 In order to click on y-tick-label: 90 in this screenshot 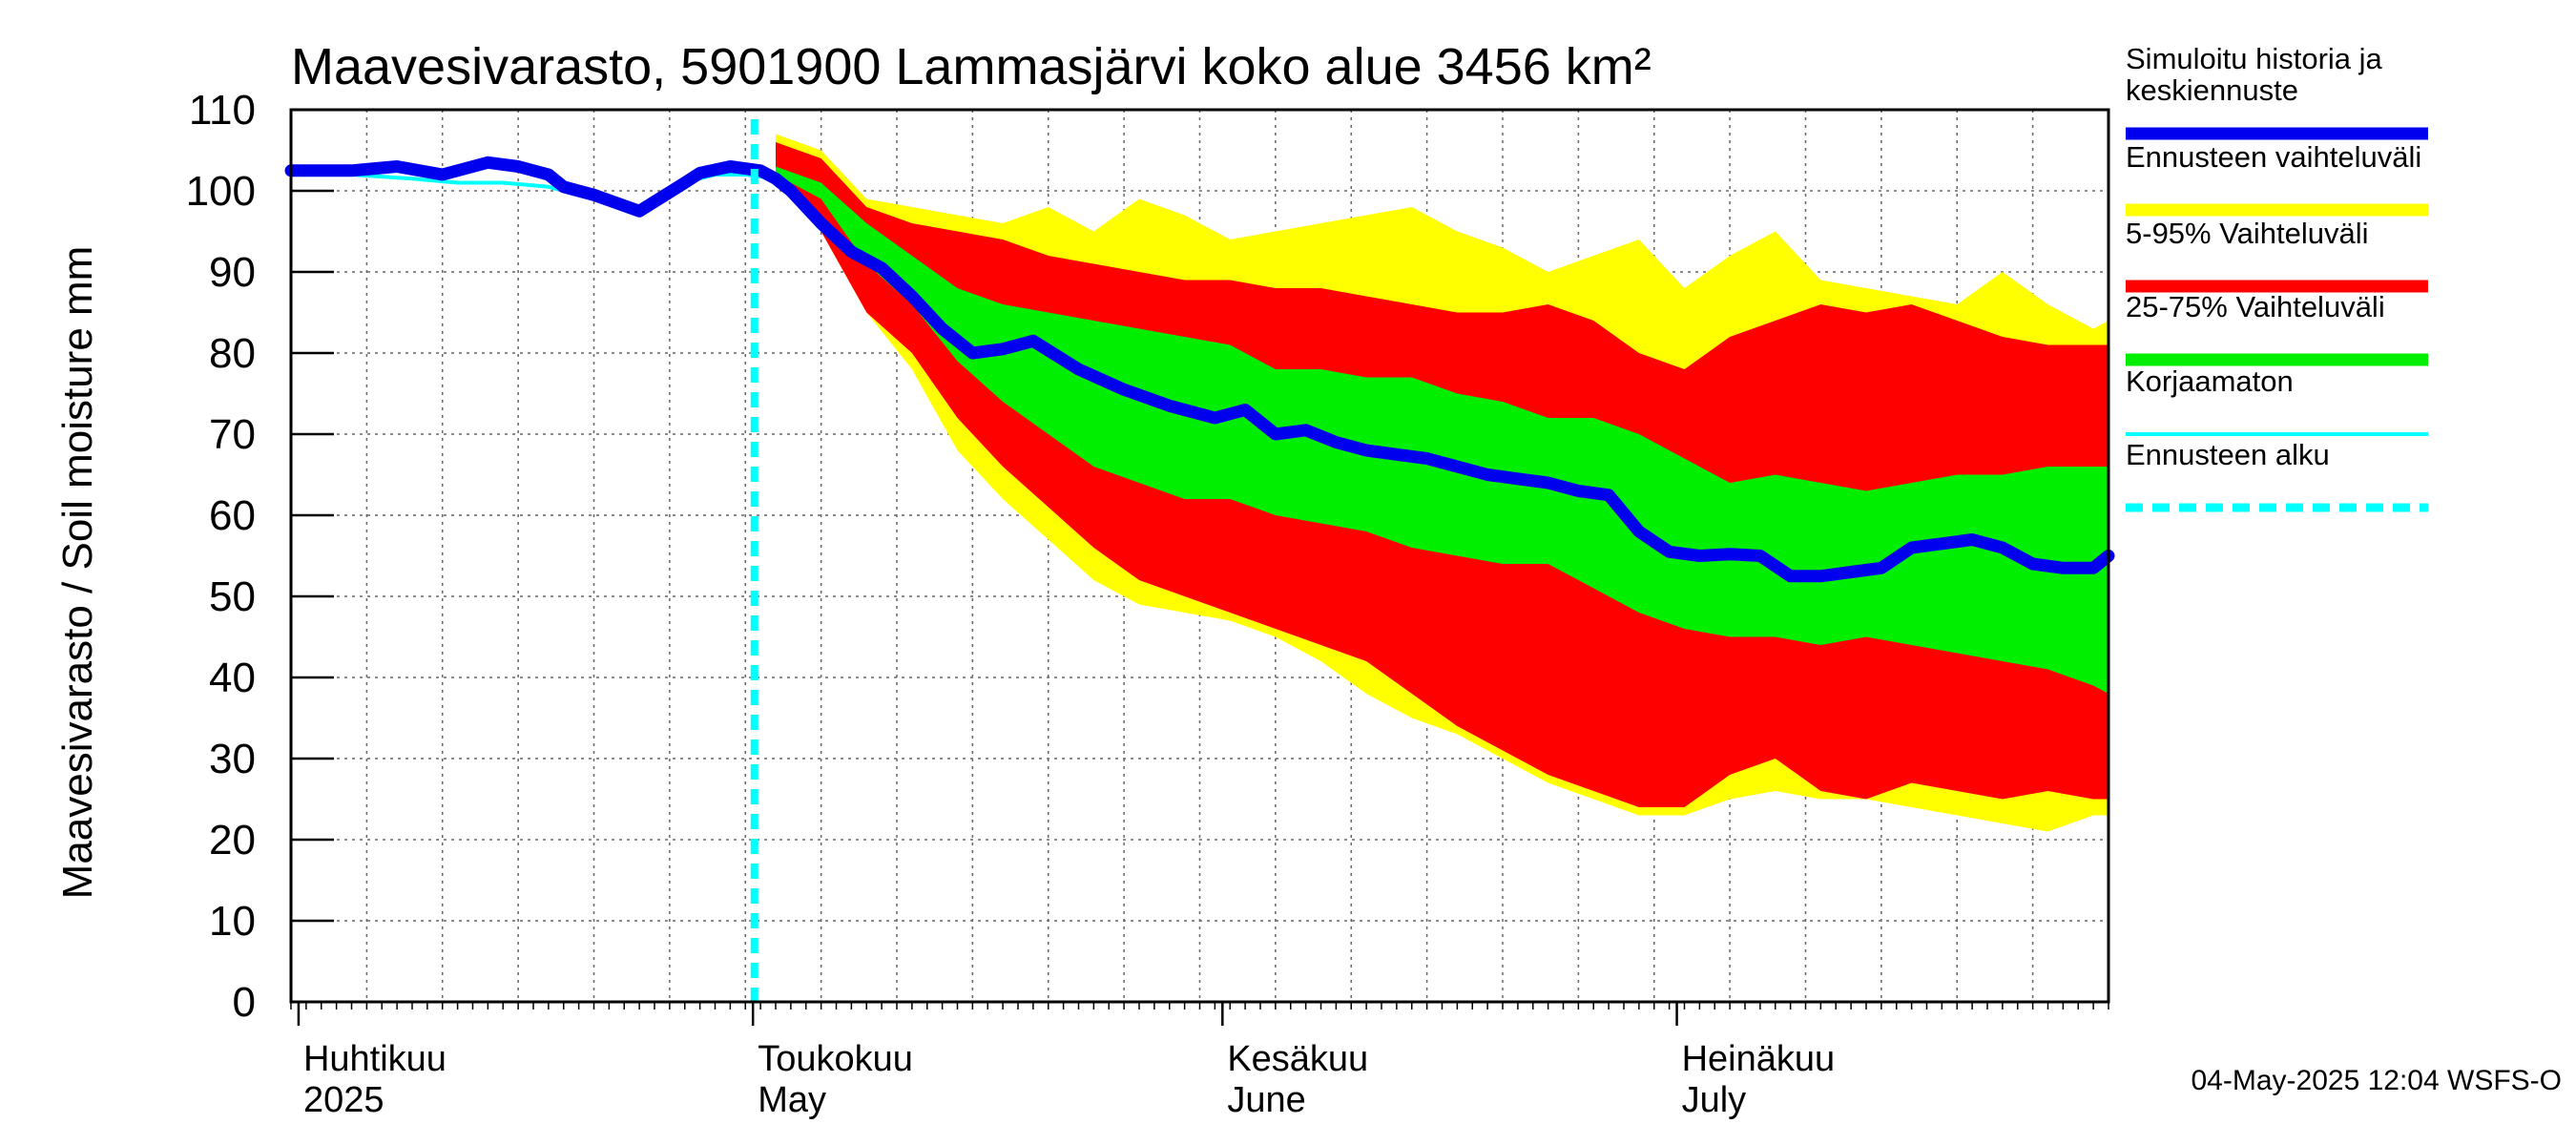, I will do `click(232, 272)`.